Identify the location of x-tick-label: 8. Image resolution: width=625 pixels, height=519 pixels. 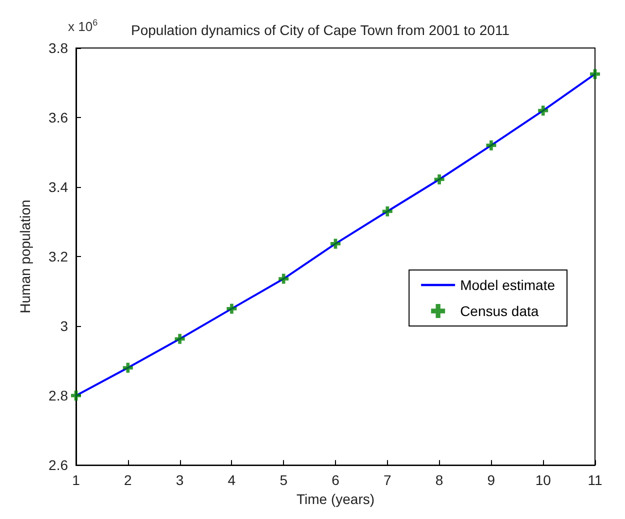
(439, 480).